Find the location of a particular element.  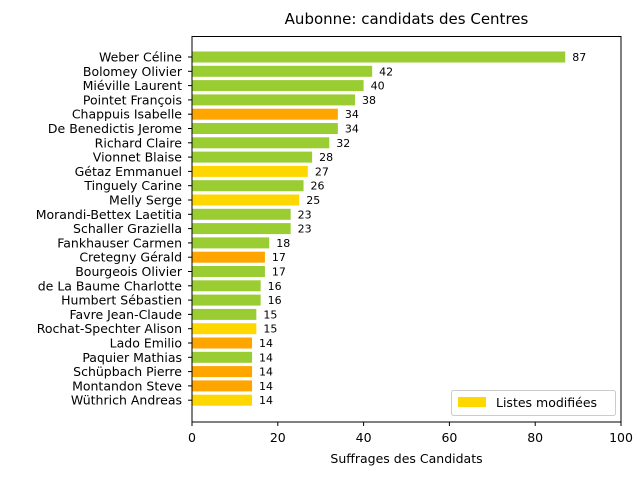

data-label: 27 is located at coordinates (322, 171).